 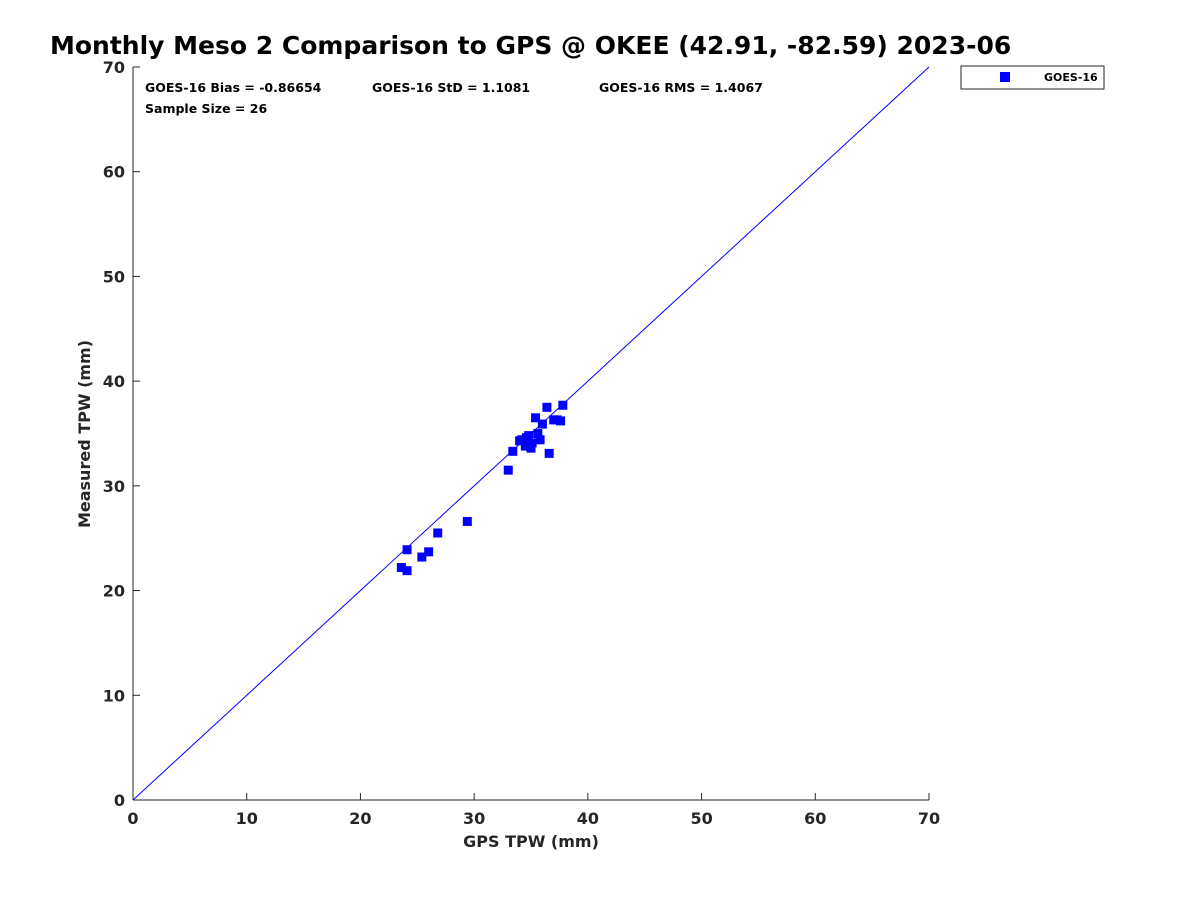 I want to click on legend-box, so click(x=1032, y=77).